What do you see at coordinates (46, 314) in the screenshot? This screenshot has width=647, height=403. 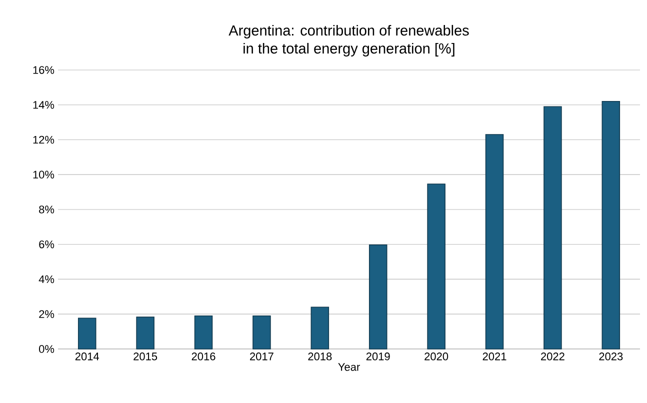 I see `y-tick-label: 2%` at bounding box center [46, 314].